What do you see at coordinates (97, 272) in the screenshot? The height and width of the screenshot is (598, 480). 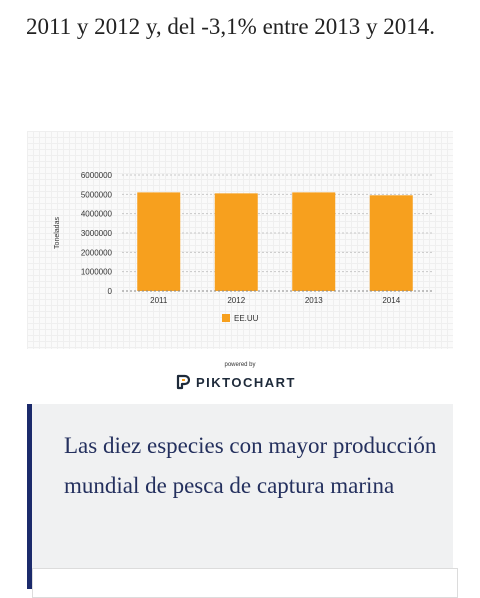 I see `y-tick-label: 1000000` at bounding box center [97, 272].